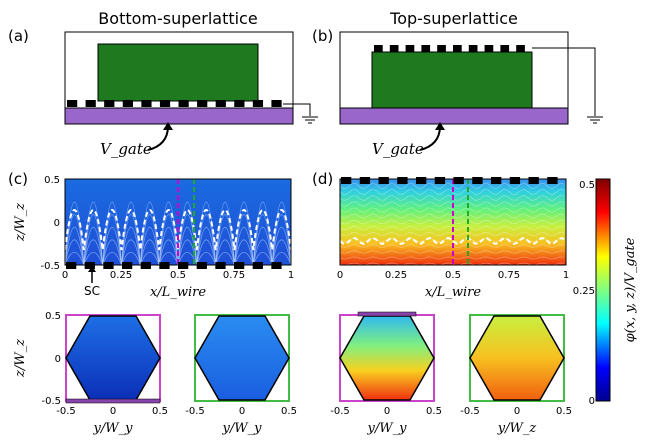 The height and width of the screenshot is (443, 646). I want to click on panel-a-title: Bottom-superlattice, so click(177, 18).